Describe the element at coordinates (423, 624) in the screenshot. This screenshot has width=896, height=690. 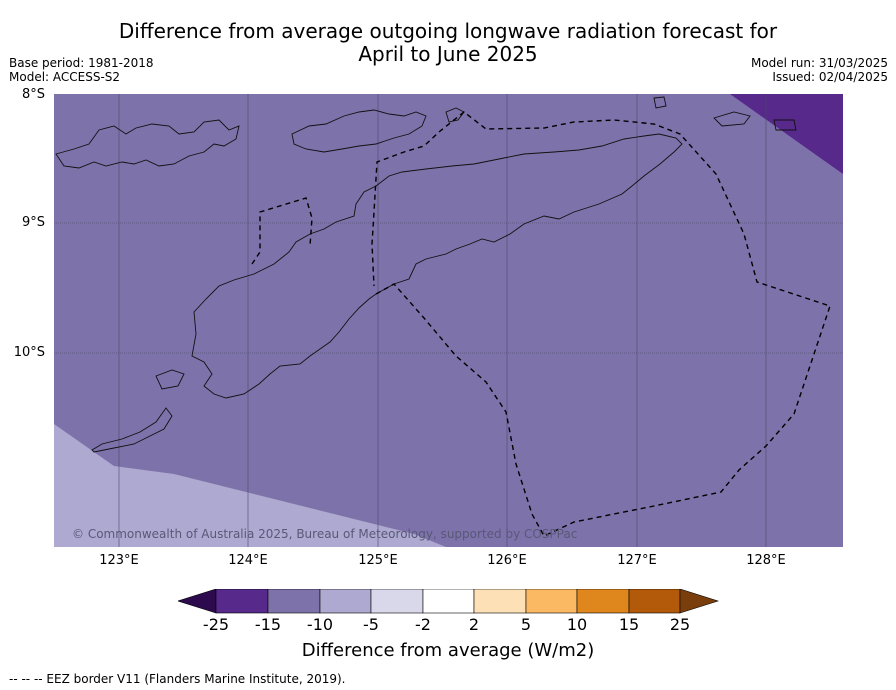
I see `colorbar-tick: -2` at that location.